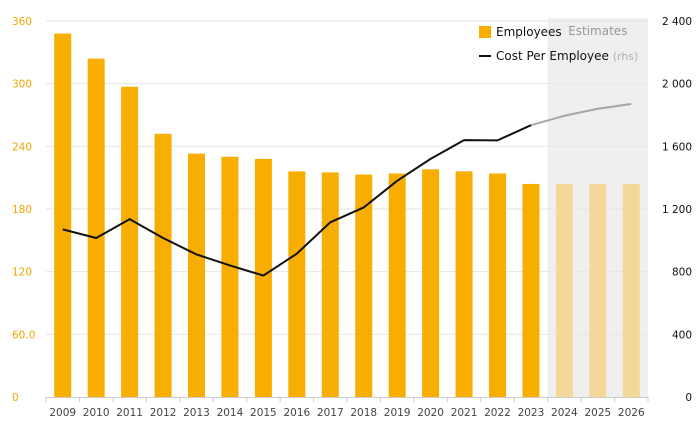  What do you see at coordinates (677, 210) in the screenshot?
I see `y-tick-label-right: 1 200` at bounding box center [677, 210].